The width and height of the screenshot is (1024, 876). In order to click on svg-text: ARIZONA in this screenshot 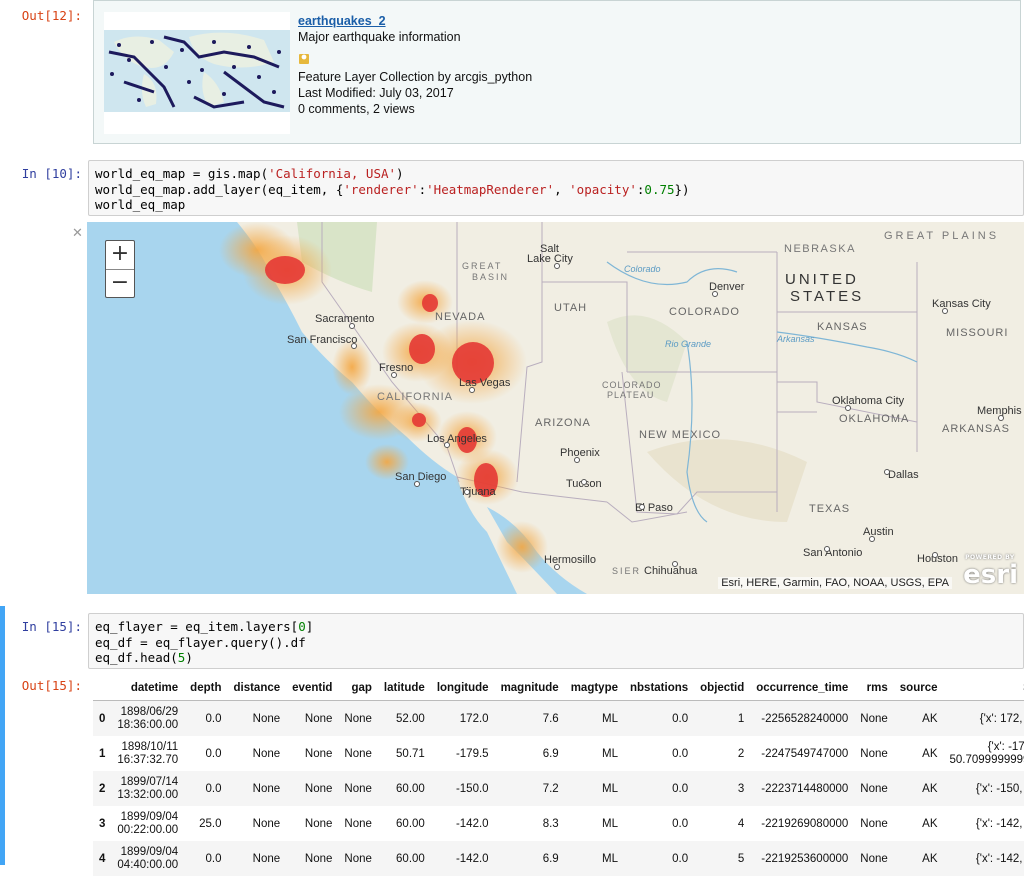, I will do `click(563, 423)`.